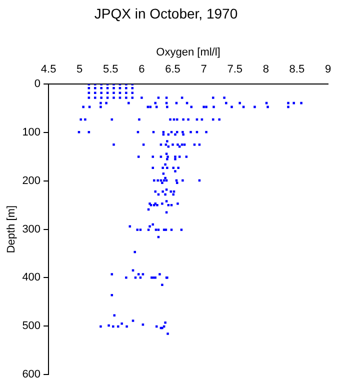 The height and width of the screenshot is (384, 338). What do you see at coordinates (166, 13) in the screenshot?
I see `chart-title: JPQX in October, 1970` at bounding box center [166, 13].